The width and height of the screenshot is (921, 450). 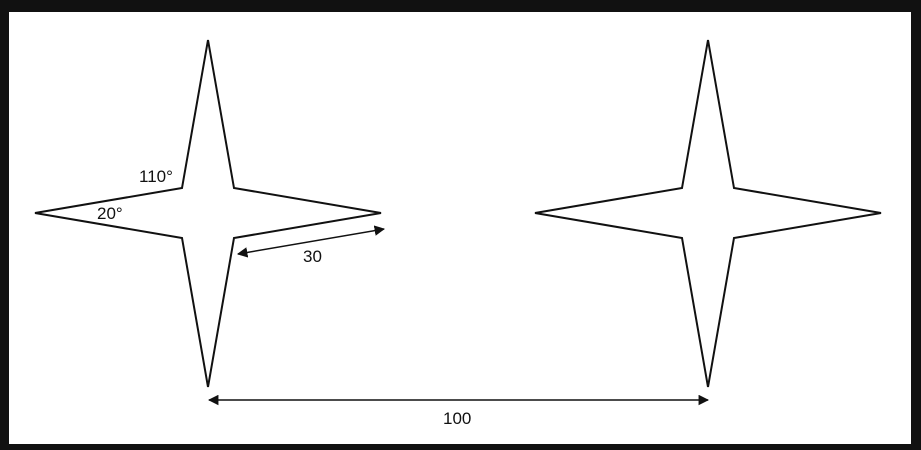 I want to click on arm-length-label: 30, so click(x=312, y=256).